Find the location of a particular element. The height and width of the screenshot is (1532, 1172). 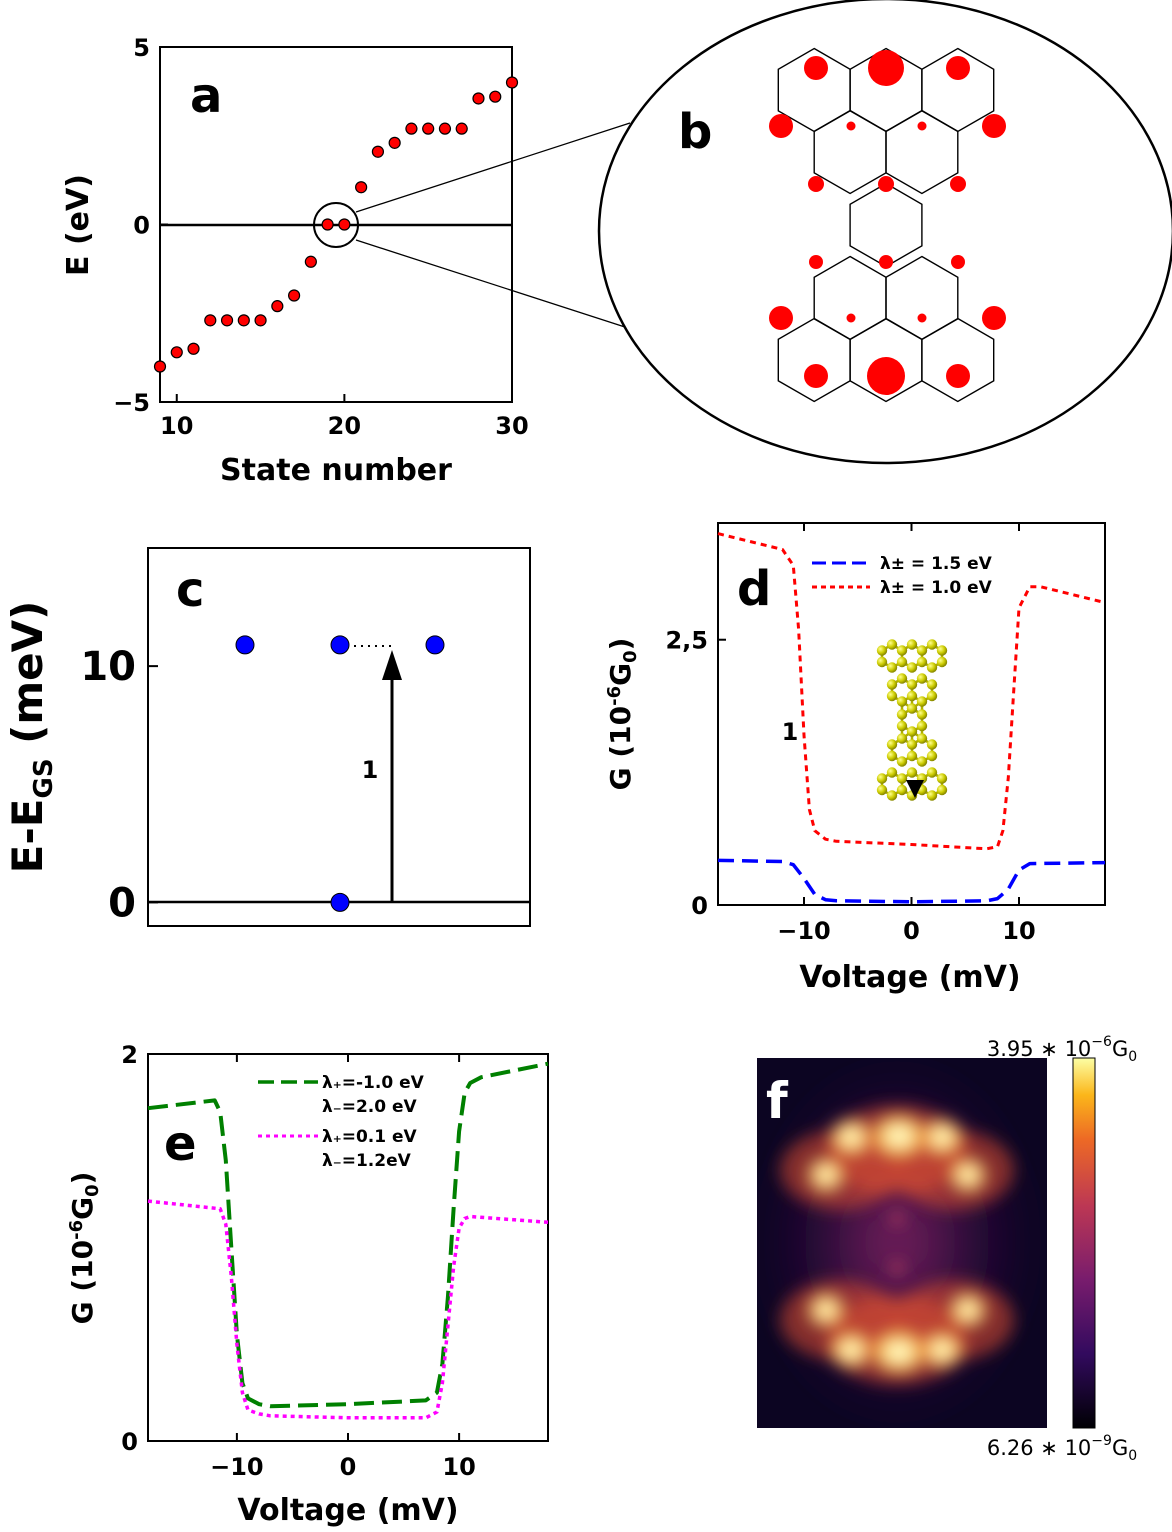

panel-a-ylabel: E (eV) is located at coordinates (78, 225).